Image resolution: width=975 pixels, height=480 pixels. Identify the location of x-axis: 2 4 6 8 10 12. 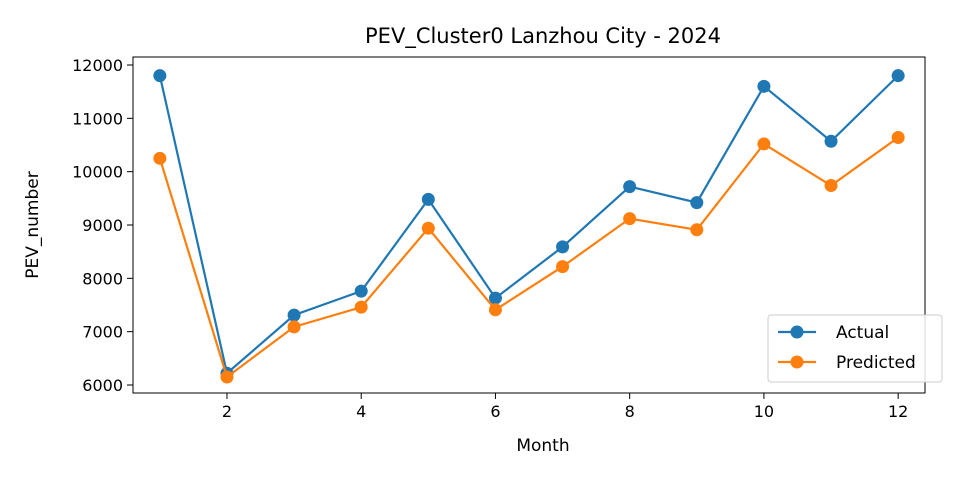
(565, 407).